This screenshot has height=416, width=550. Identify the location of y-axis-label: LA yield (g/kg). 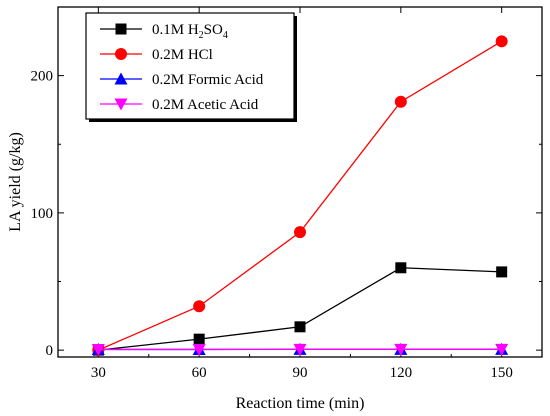
(15, 182).